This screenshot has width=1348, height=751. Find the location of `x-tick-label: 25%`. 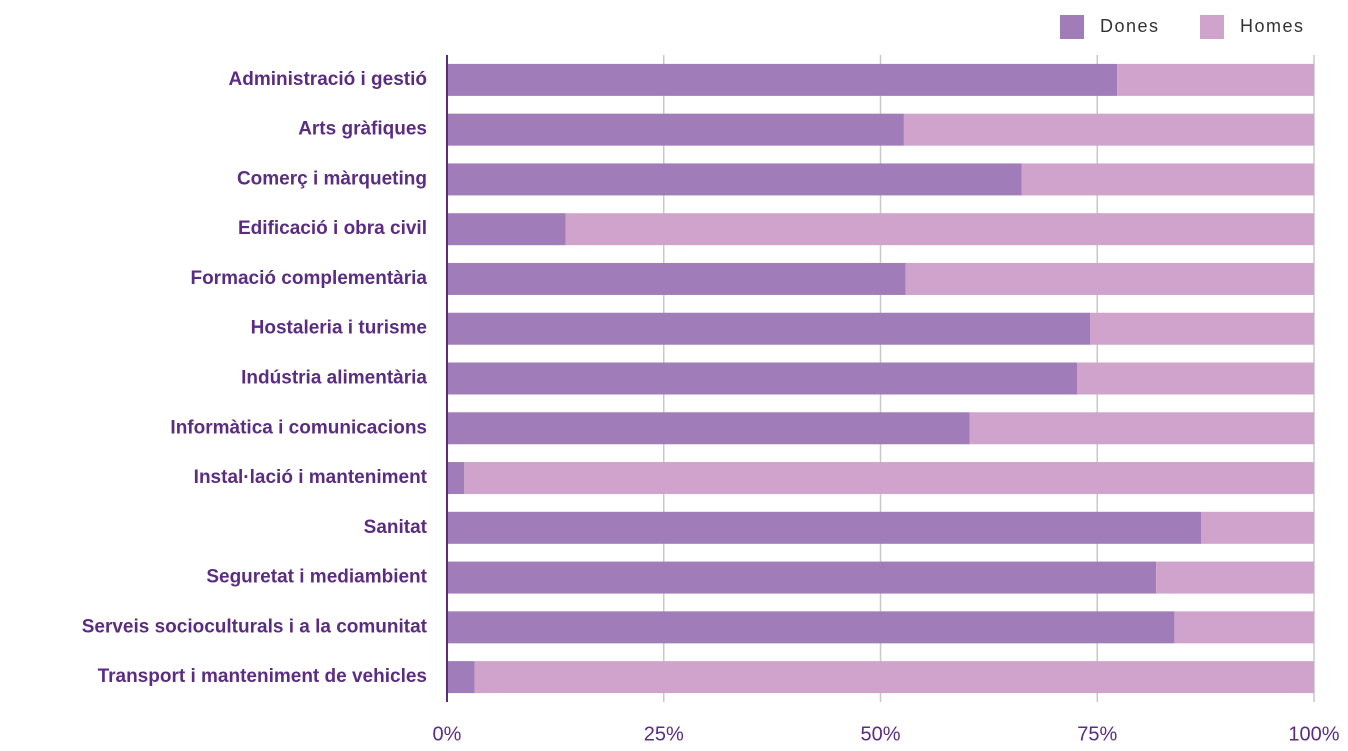

x-tick-label: 25% is located at coordinates (664, 734).